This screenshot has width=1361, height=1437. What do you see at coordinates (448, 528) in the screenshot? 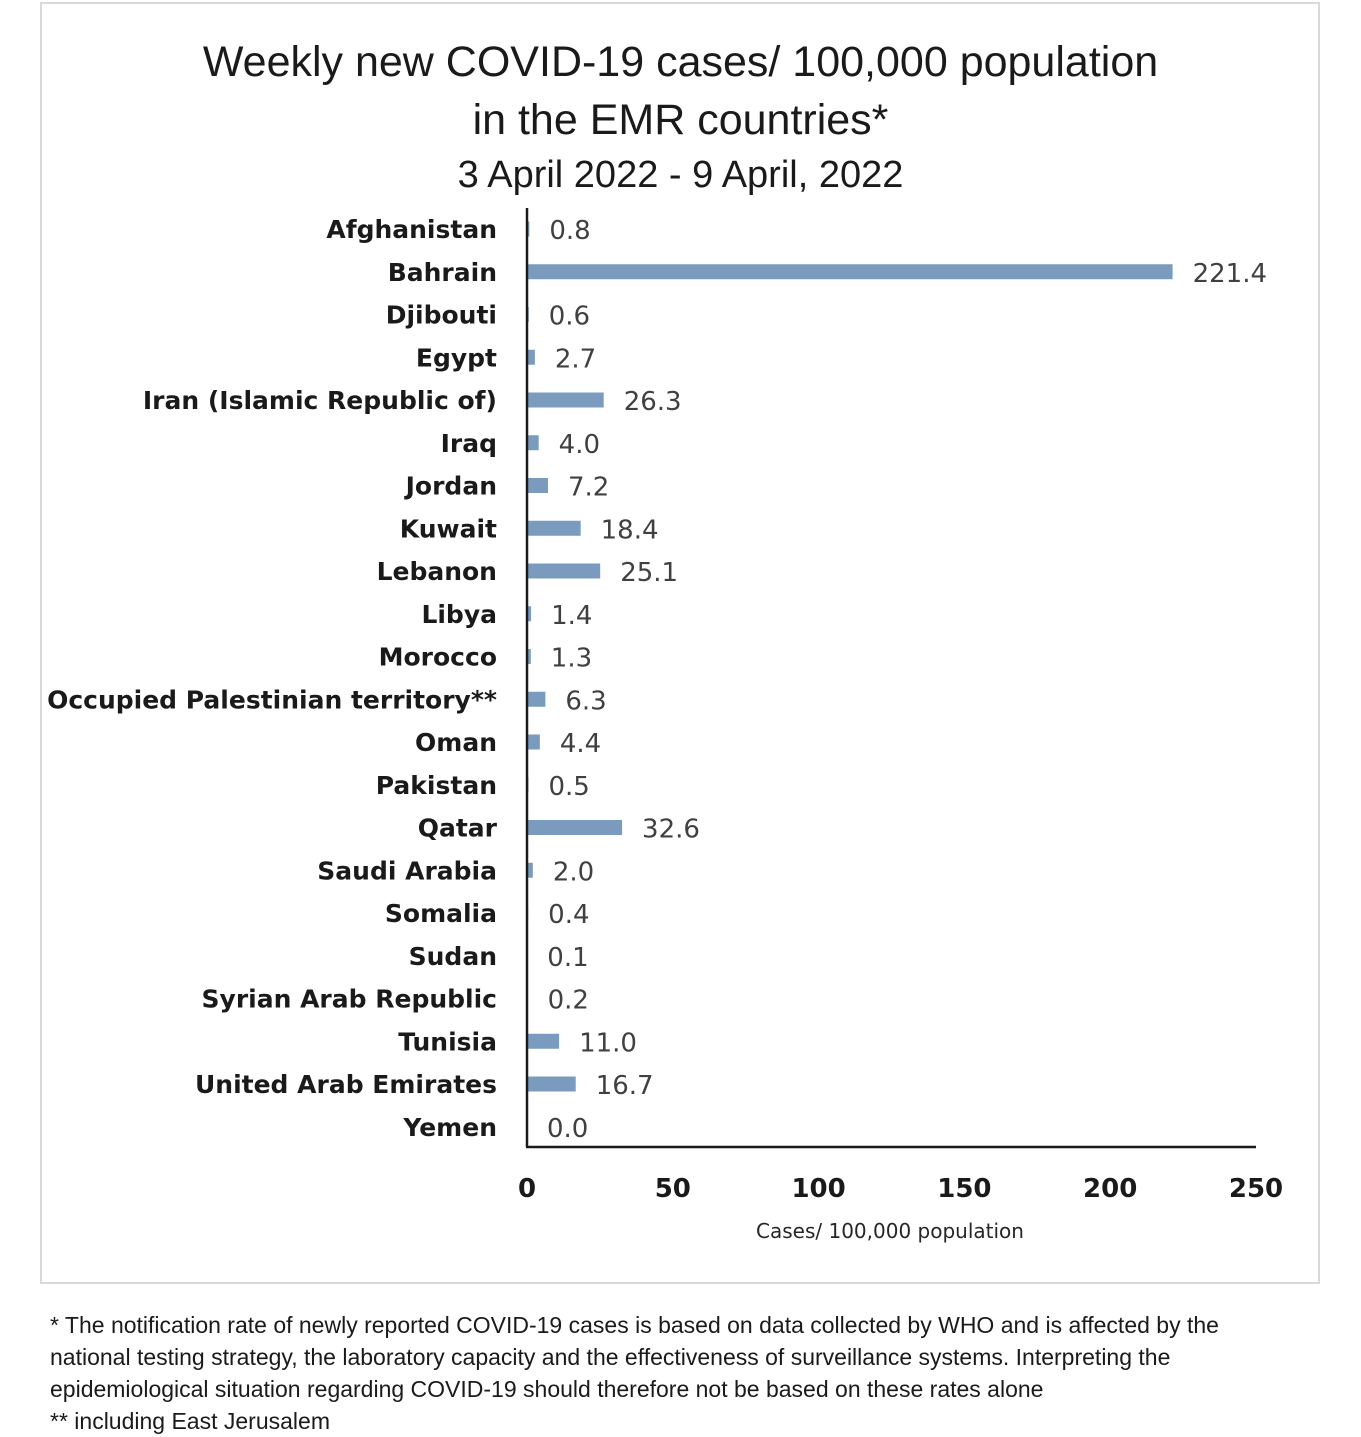
I see `category-label: Kuwait` at bounding box center [448, 528].